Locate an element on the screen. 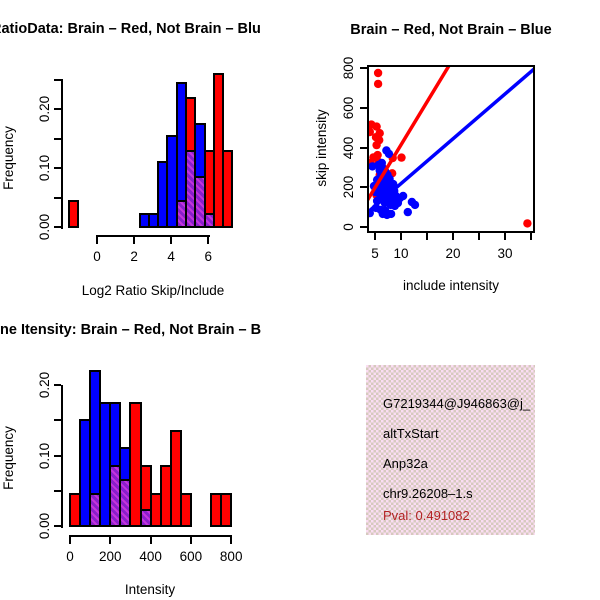  scatter_intensity-y-tick-label: 600 is located at coordinates (348, 108).